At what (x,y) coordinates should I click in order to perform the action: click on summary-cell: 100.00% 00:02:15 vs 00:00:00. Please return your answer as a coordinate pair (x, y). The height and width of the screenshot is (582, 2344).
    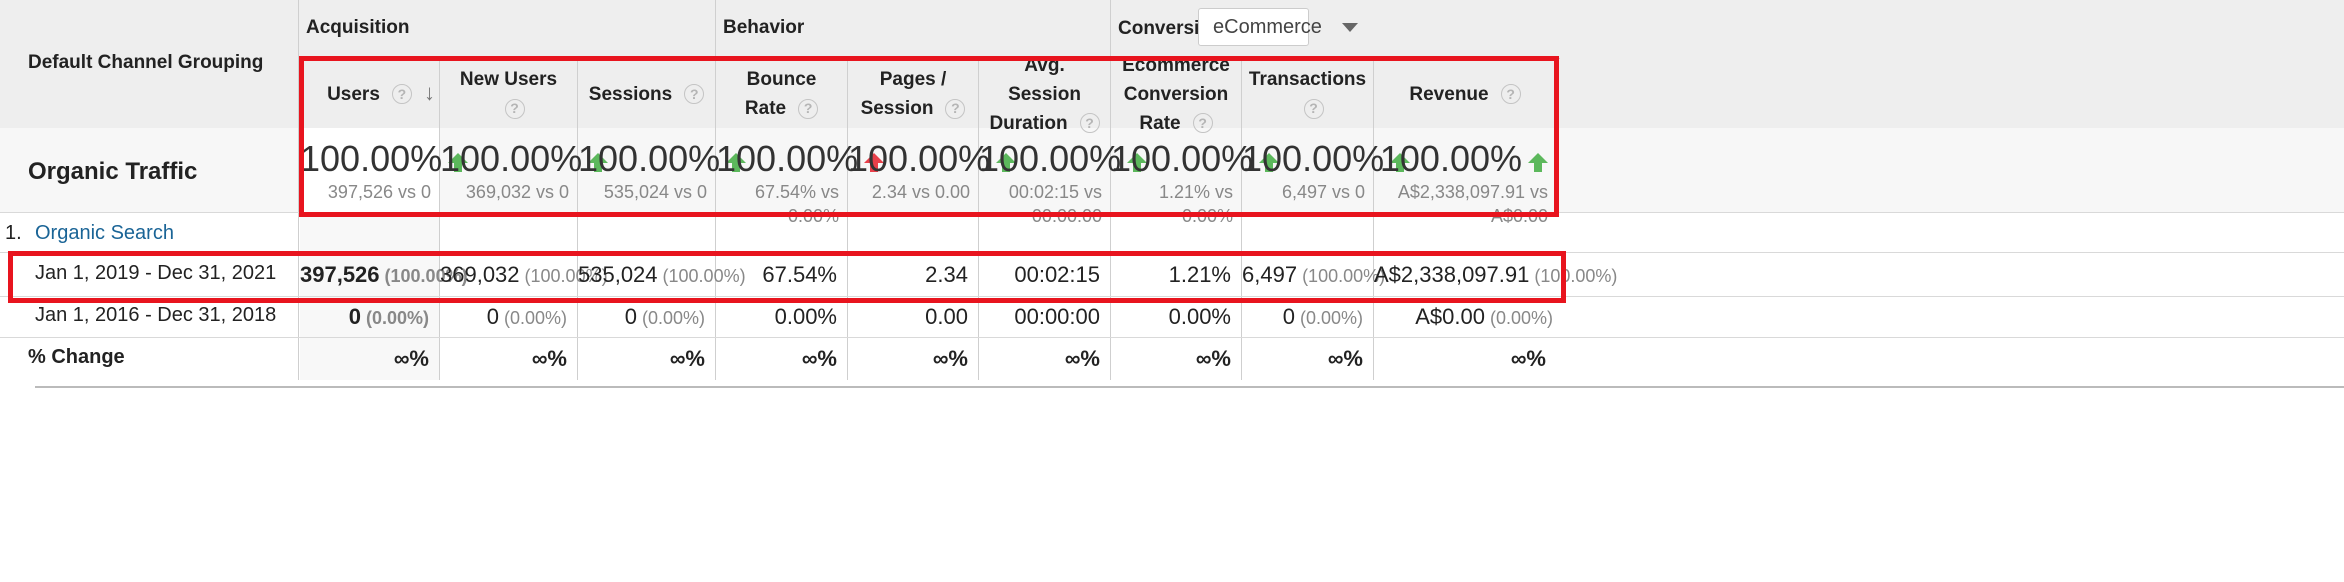
    Looking at the image, I should click on (1063, 183).